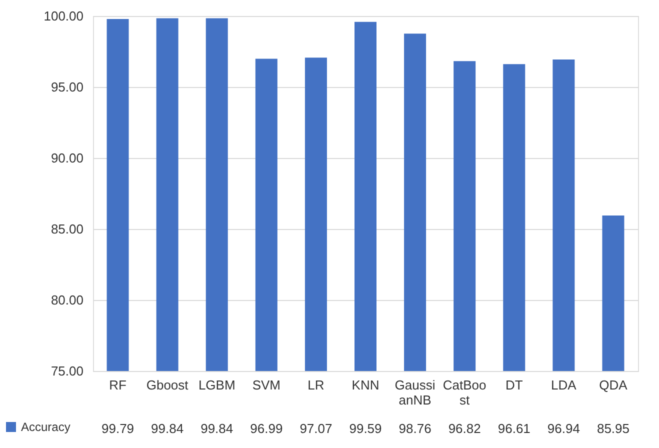 Image resolution: width=659 pixels, height=448 pixels. I want to click on x-tick-label: DT, so click(514, 385).